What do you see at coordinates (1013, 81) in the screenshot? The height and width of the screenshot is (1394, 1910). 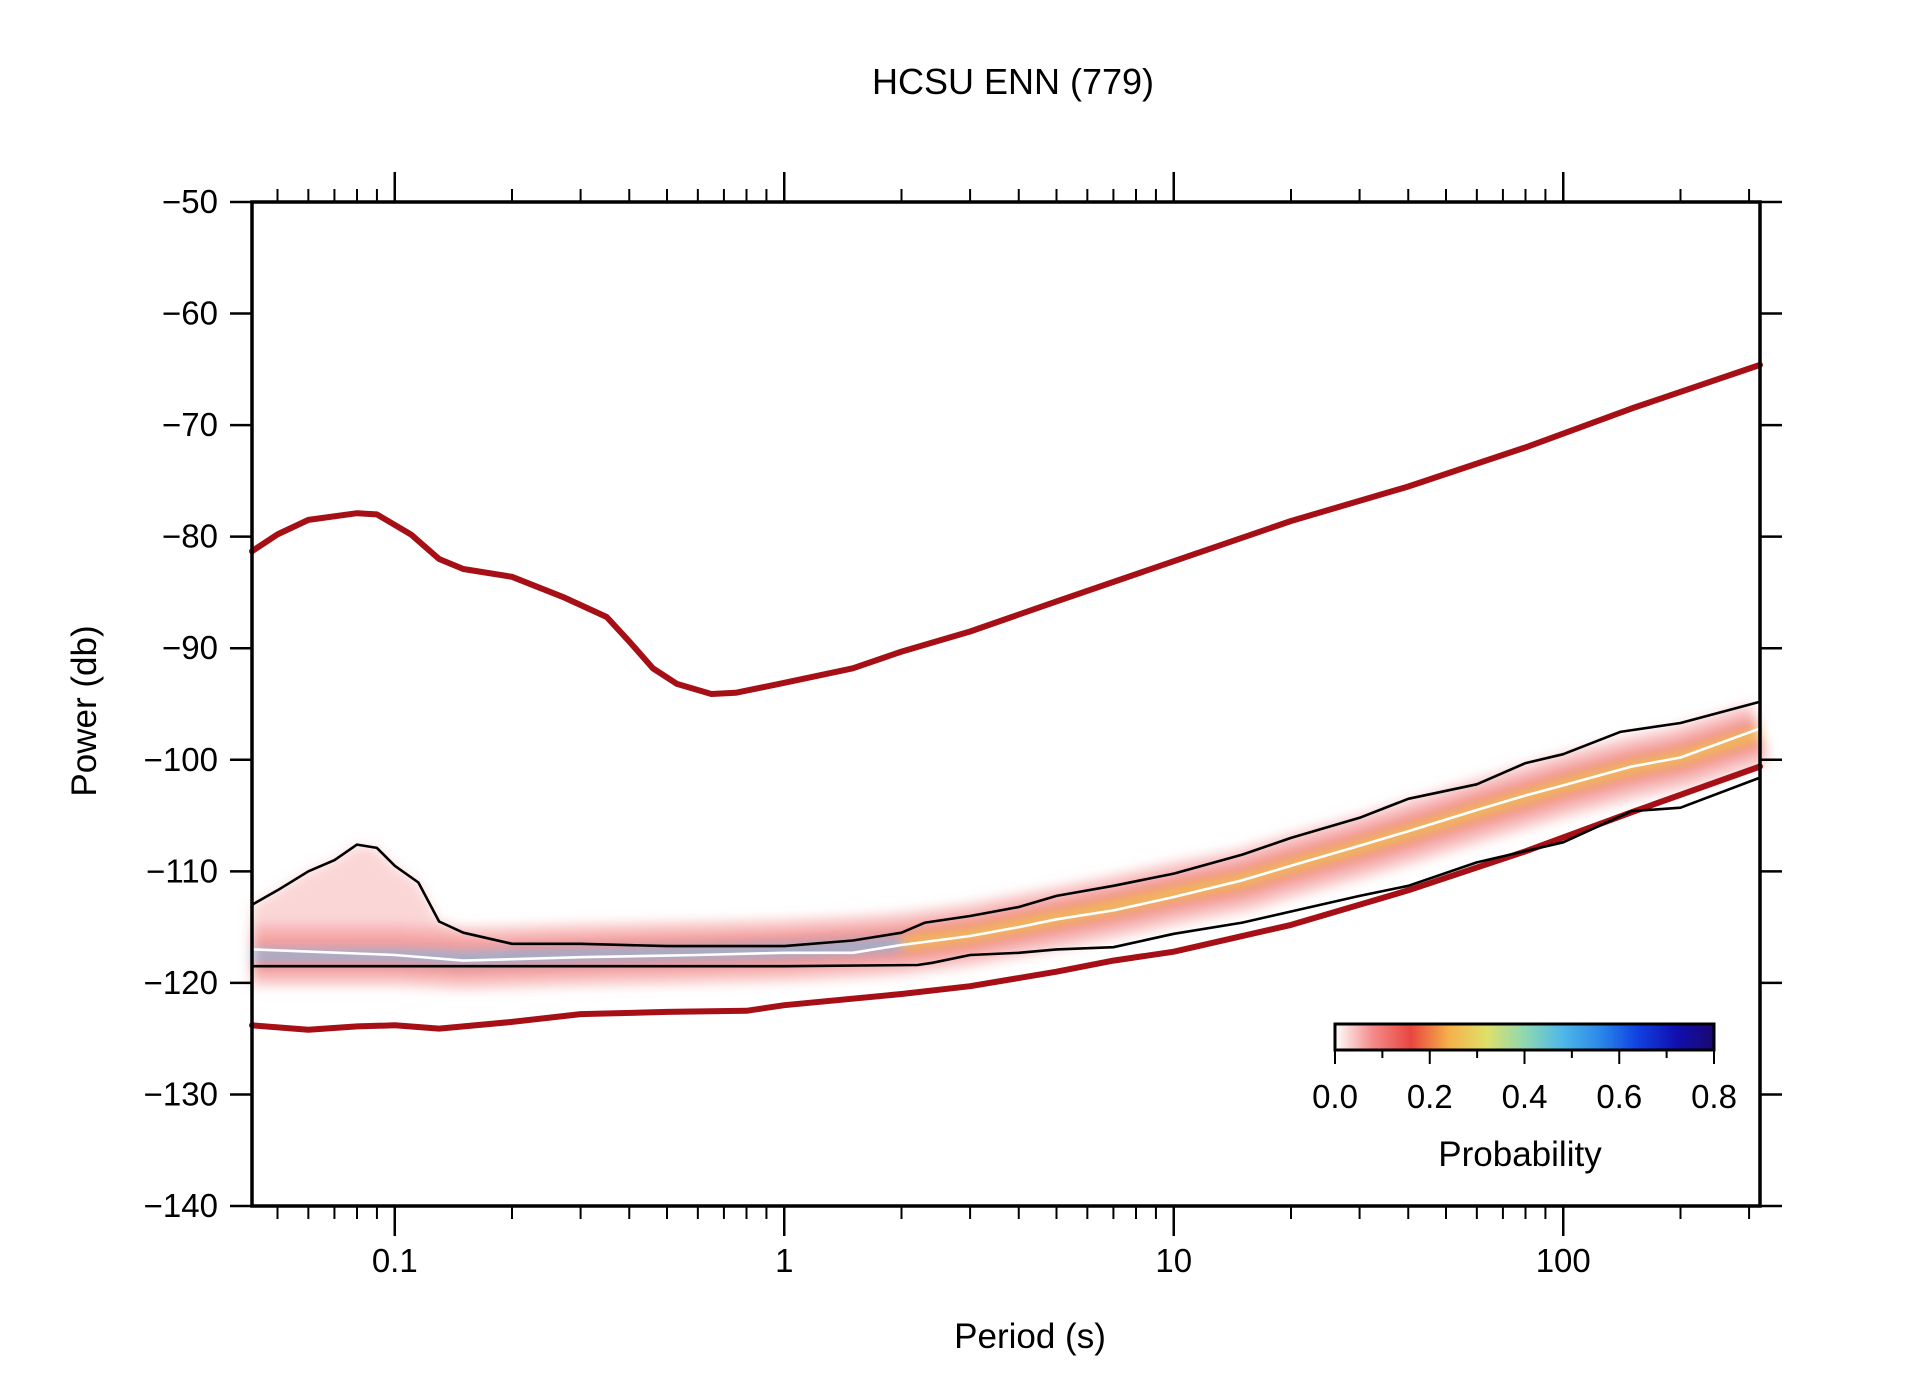 I see `chart-title: HCSU ENN (779)` at bounding box center [1013, 81].